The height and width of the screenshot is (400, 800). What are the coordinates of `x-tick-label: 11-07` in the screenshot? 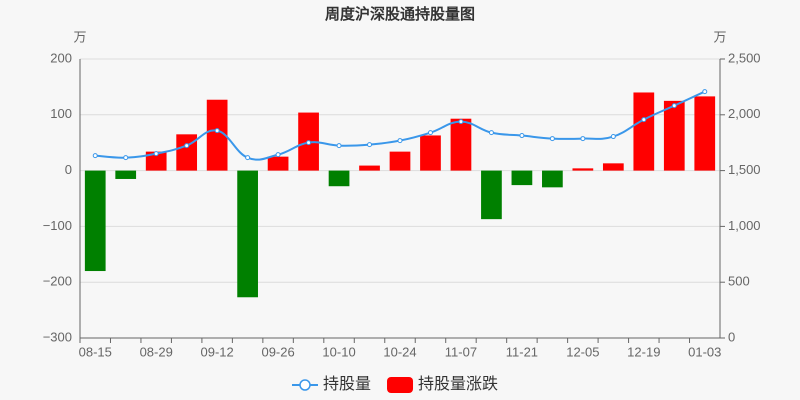 It's located at (461, 351).